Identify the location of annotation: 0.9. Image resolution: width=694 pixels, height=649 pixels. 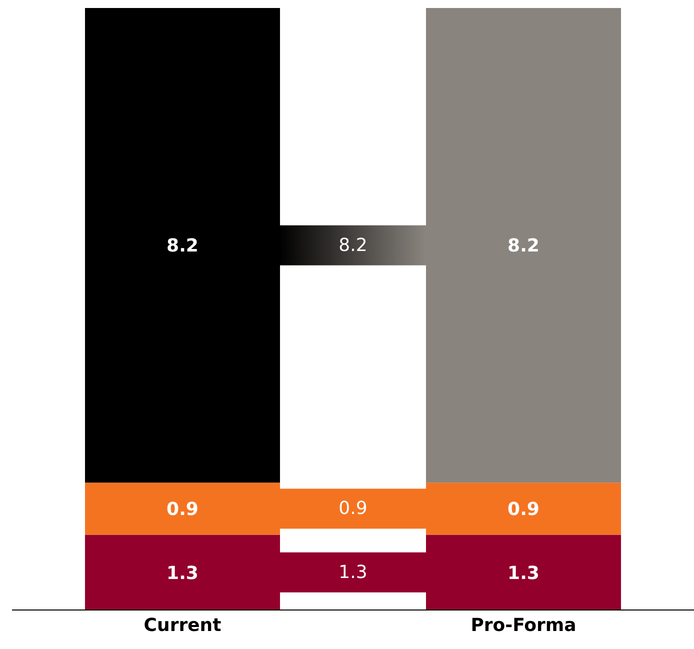
(353, 509).